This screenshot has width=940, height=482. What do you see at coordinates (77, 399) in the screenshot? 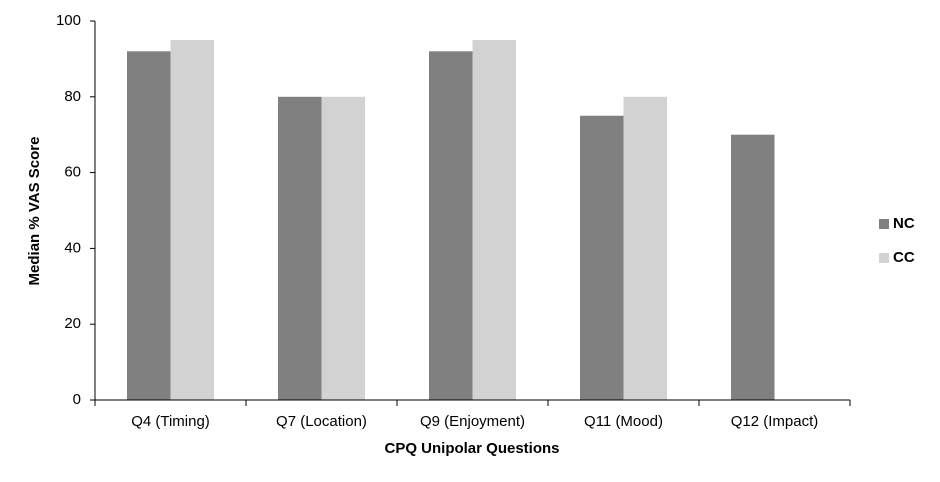
I see `y-tick-label: 0` at bounding box center [77, 399].